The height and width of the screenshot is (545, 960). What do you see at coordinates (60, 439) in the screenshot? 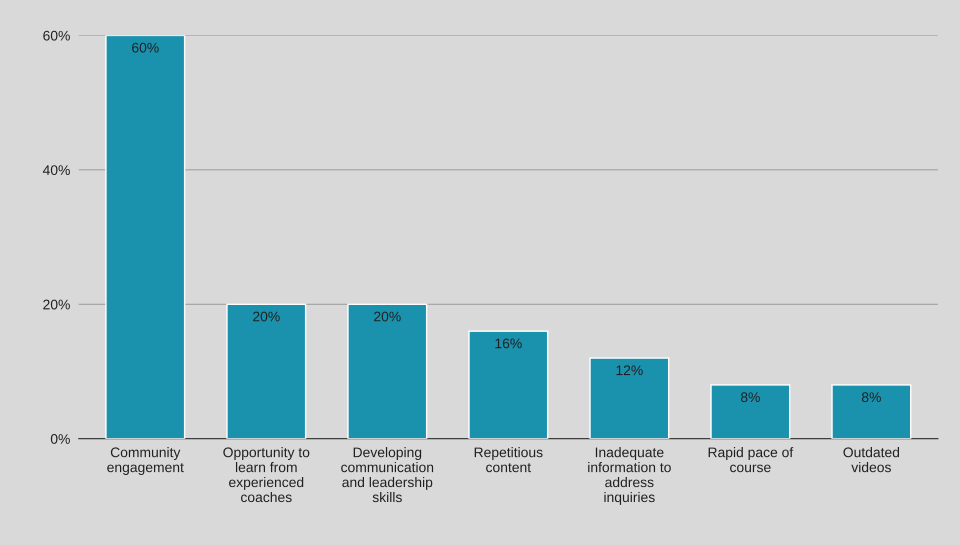
I see `y-tick-label: 0%` at bounding box center [60, 439].